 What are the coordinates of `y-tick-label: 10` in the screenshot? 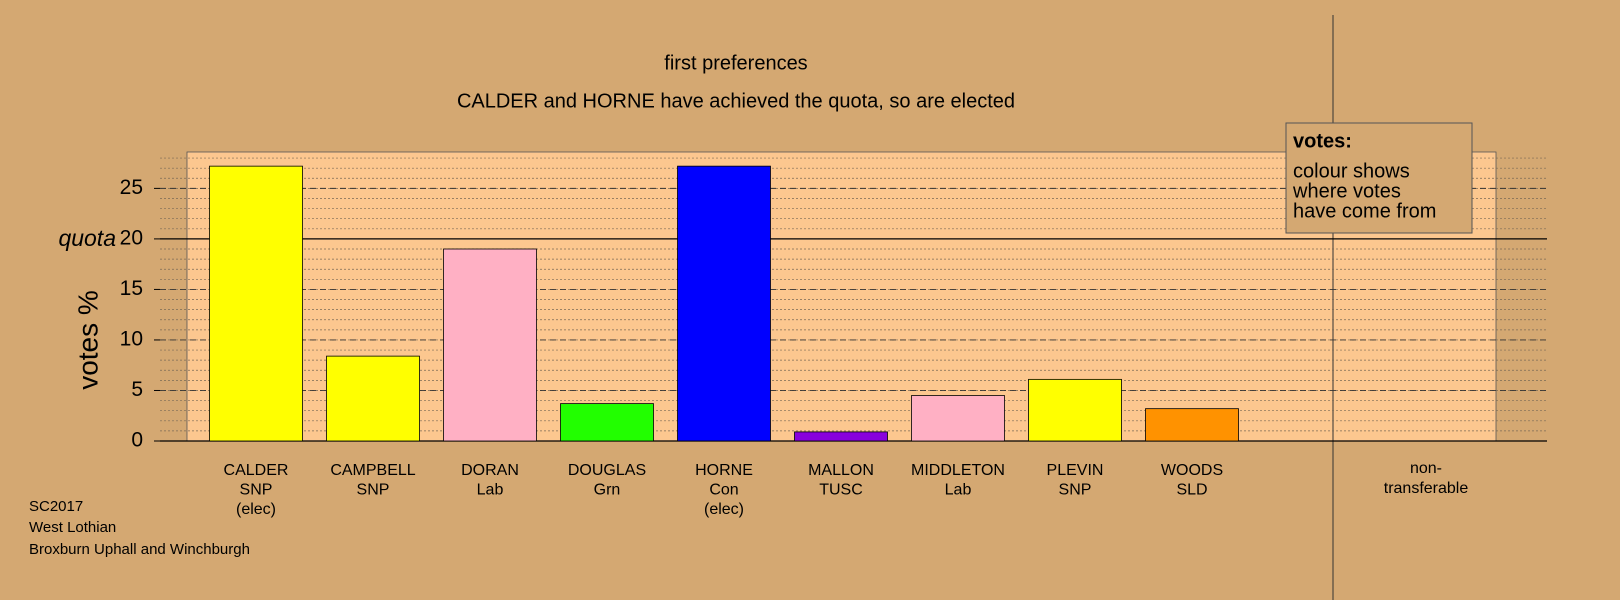 It's located at (131, 338).